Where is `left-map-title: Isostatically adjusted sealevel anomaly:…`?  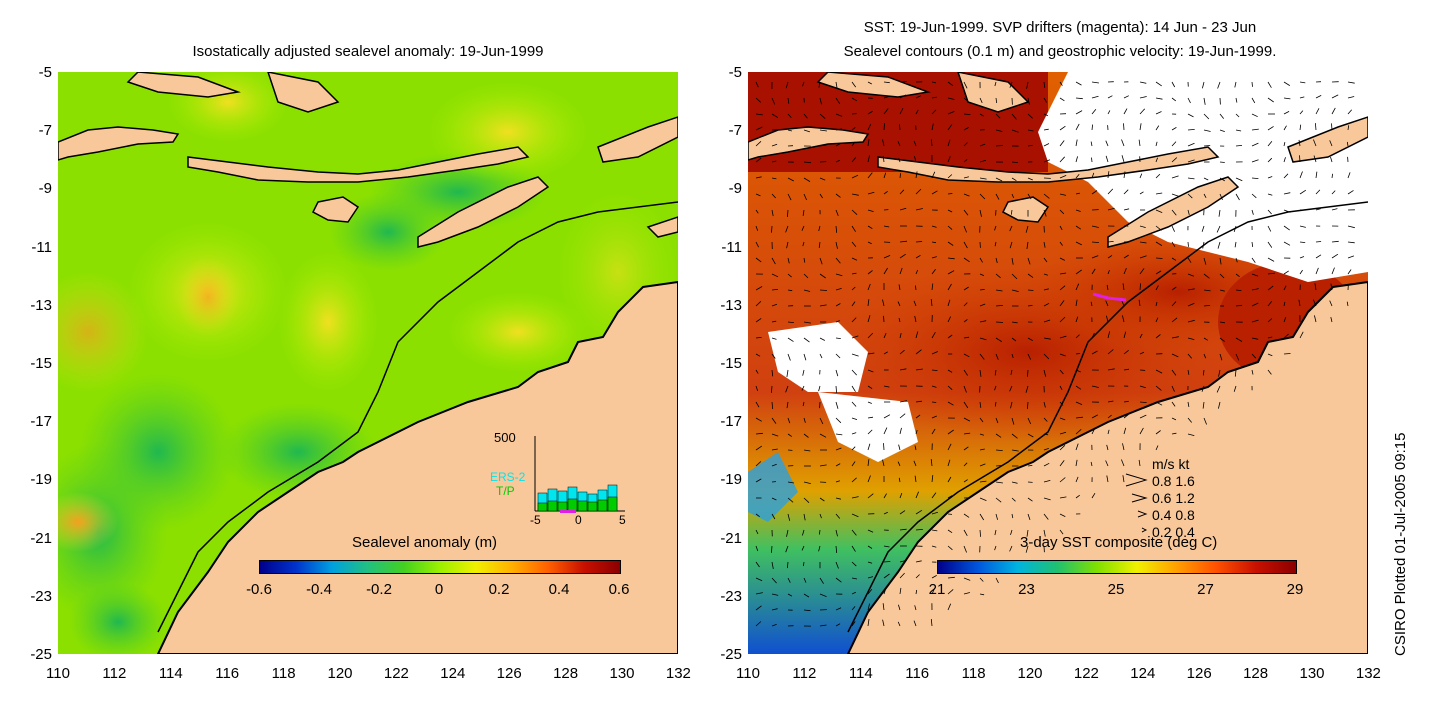 left-map-title: Isostatically adjusted sealevel anomaly:… is located at coordinates (368, 51).